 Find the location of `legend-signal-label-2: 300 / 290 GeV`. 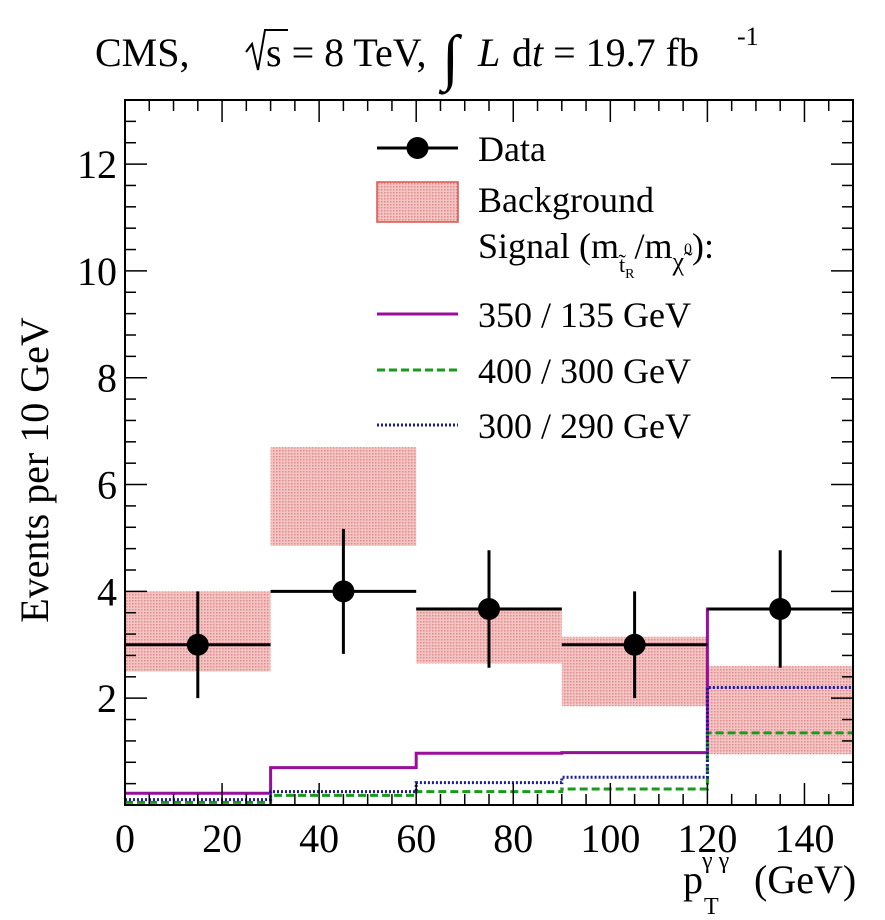

legend-signal-label-2: 300 / 290 GeV is located at coordinates (584, 426).